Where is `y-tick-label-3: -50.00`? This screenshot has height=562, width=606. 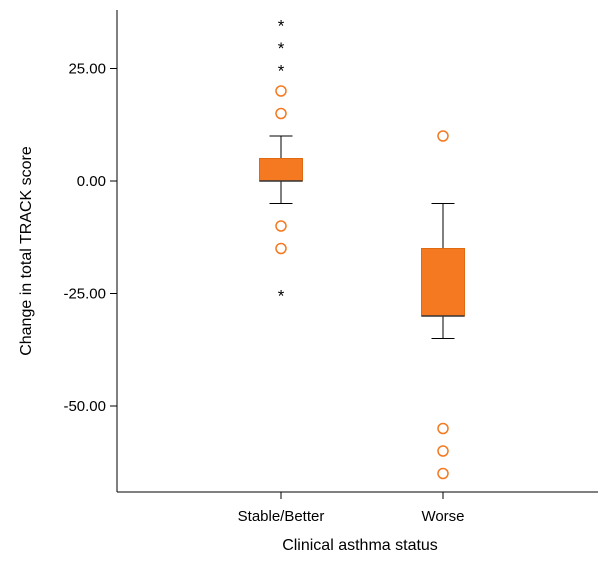
y-tick-label-3: -50.00 is located at coordinates (84, 406).